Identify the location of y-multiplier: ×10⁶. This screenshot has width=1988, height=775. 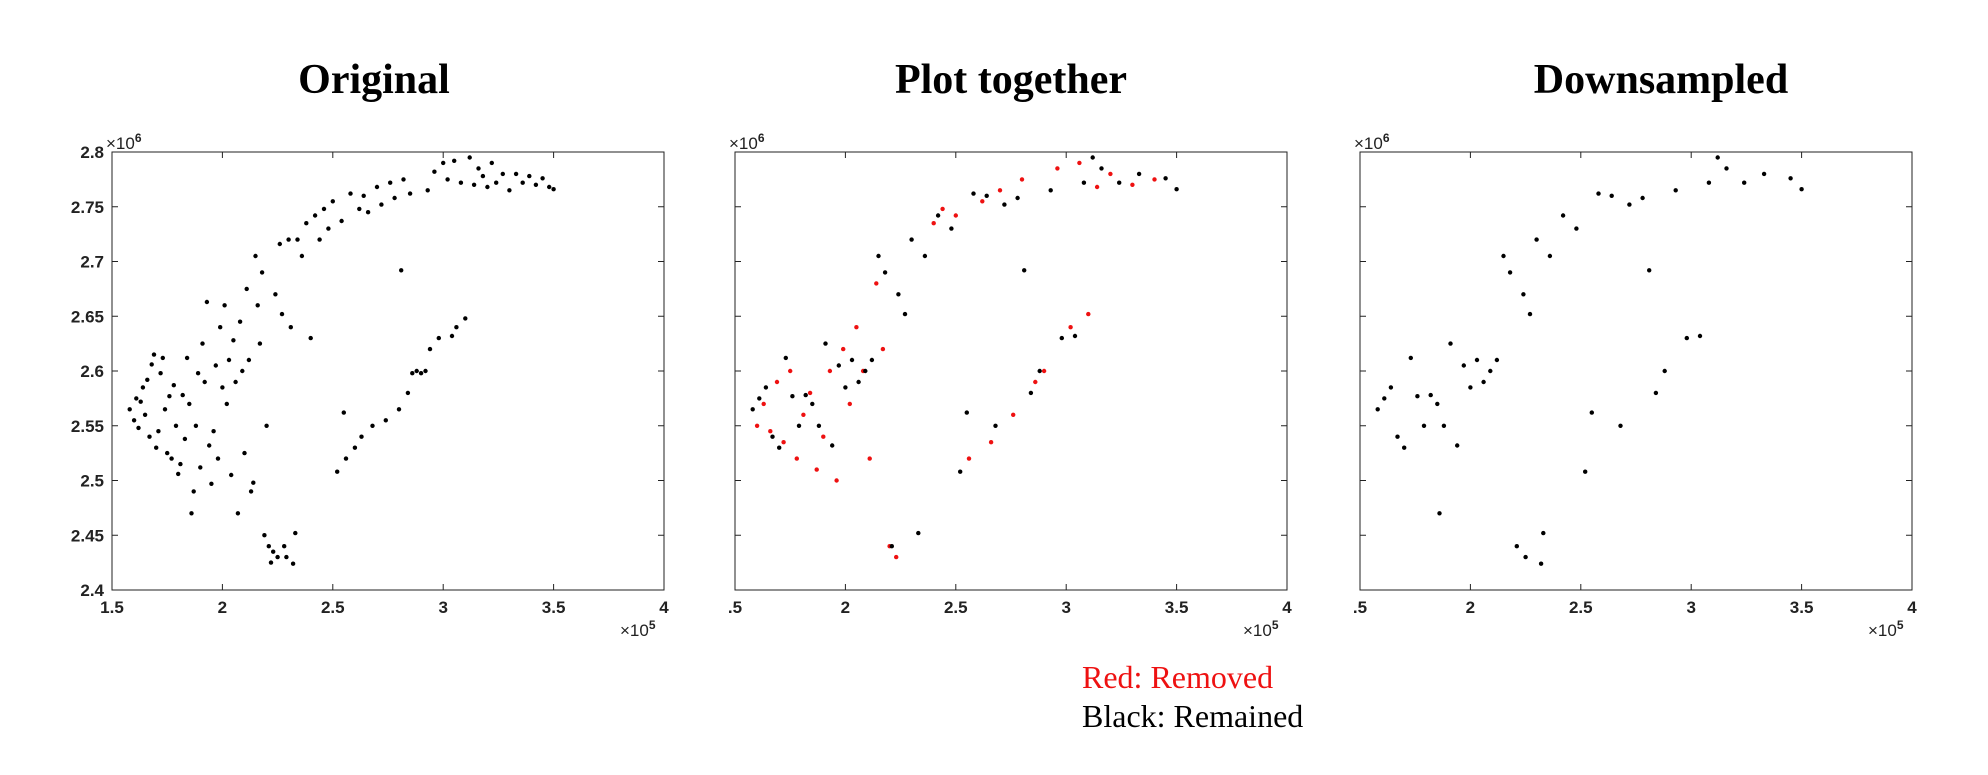
(1372, 142).